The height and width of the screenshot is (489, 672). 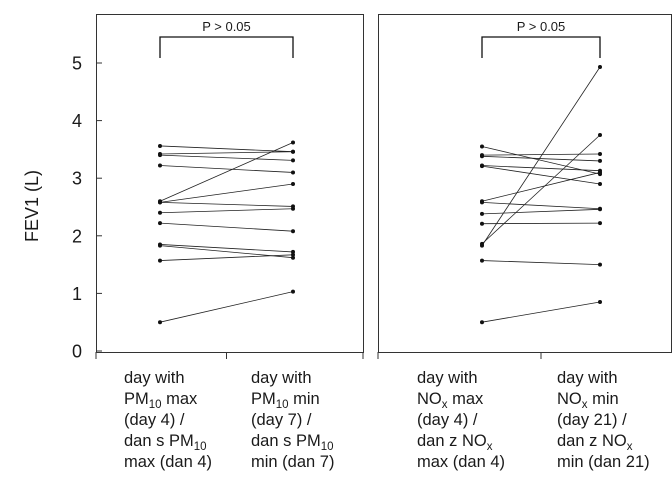 I want to click on y-tick-label: 4, so click(x=77, y=121).